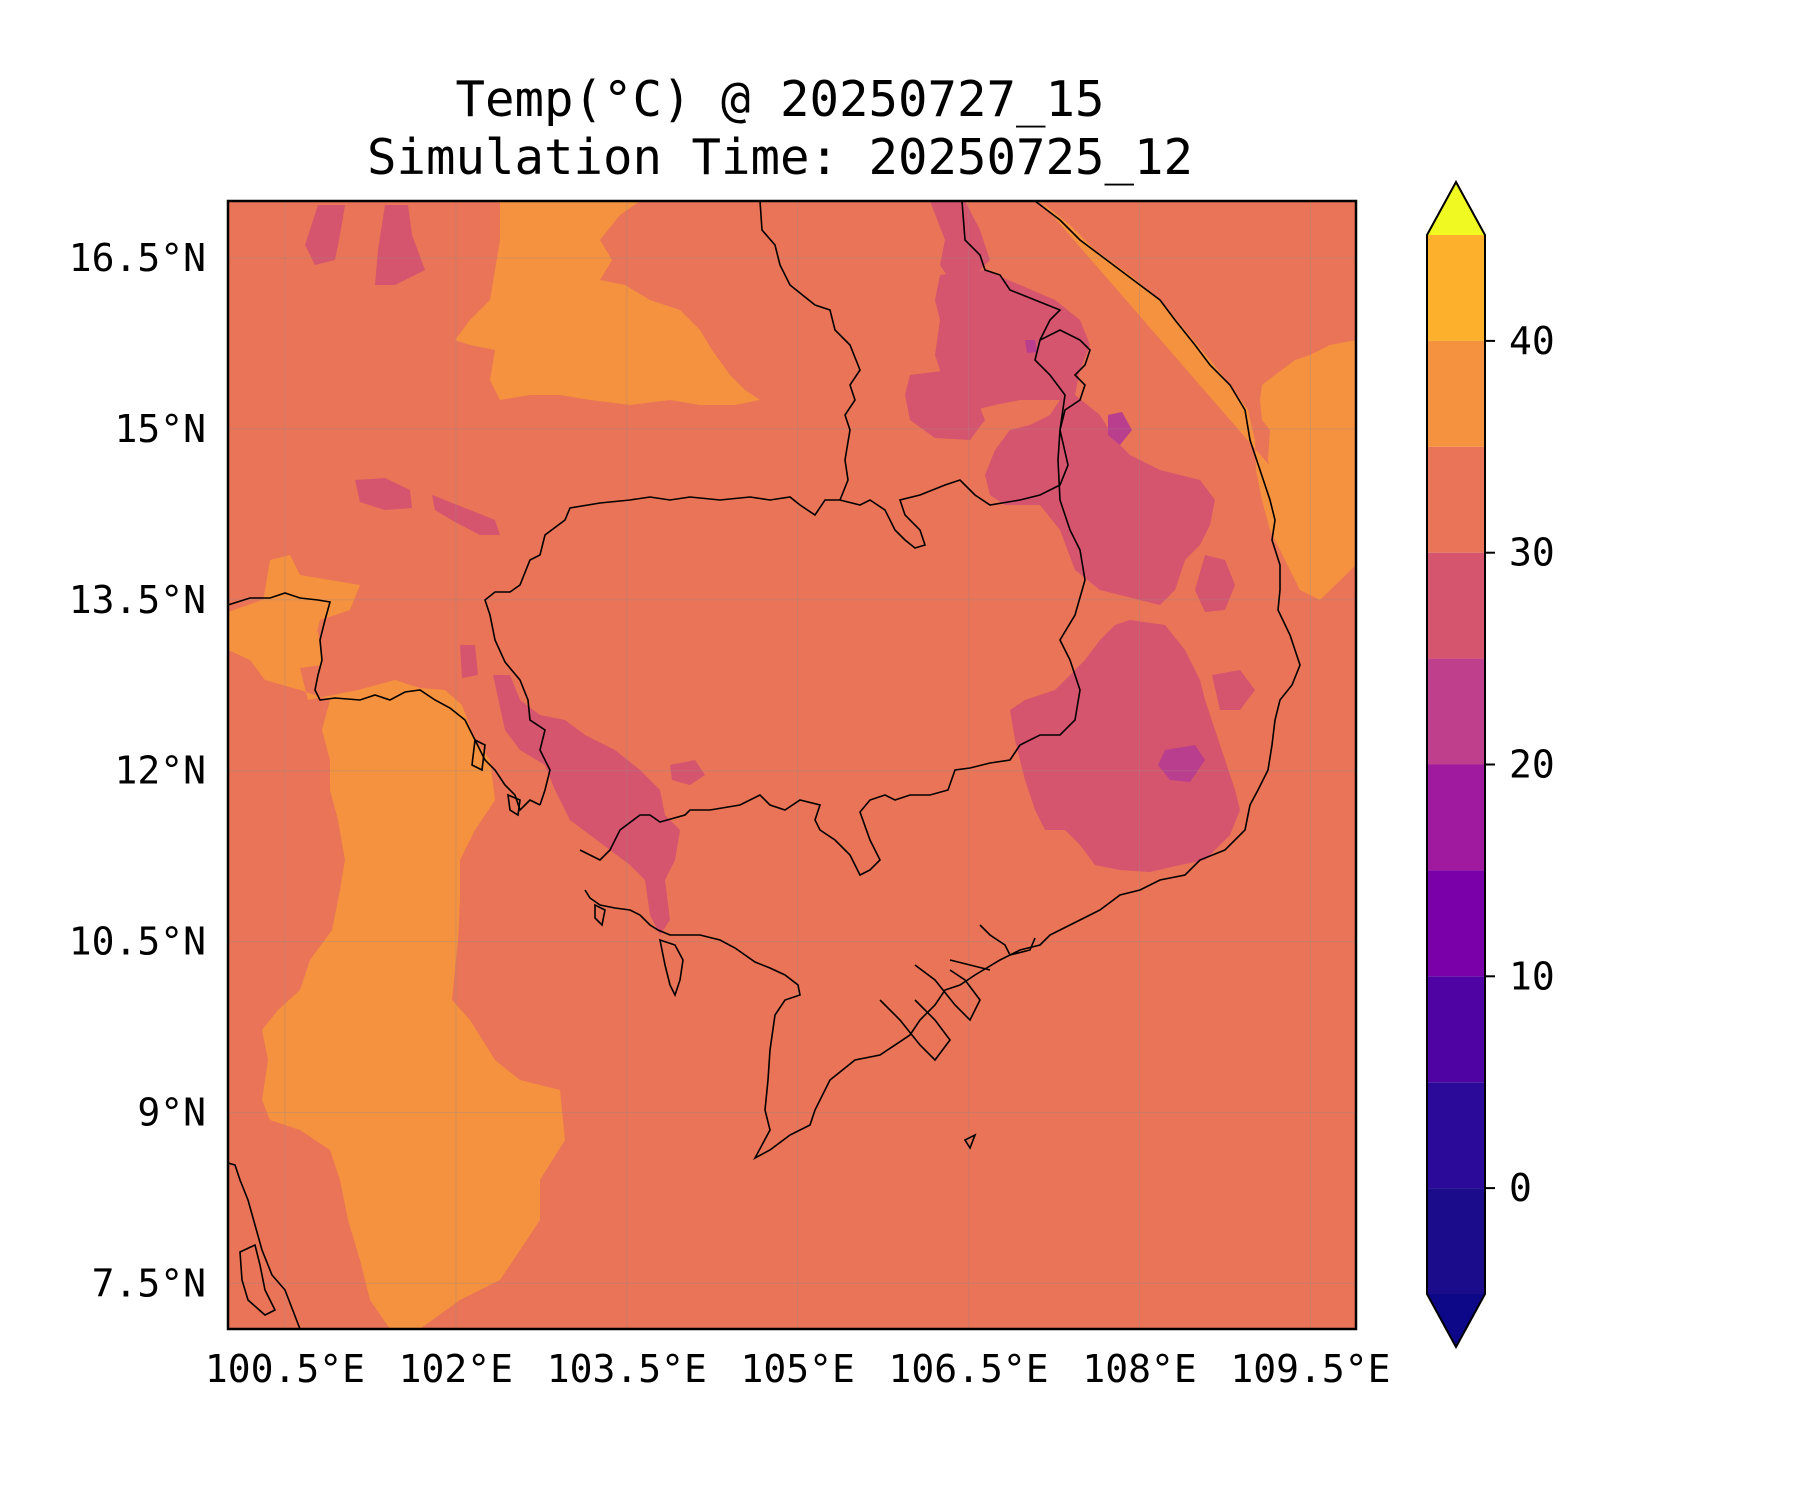  What do you see at coordinates (396, 963) in the screenshot?
I see `warm-region-gulf-west` at bounding box center [396, 963].